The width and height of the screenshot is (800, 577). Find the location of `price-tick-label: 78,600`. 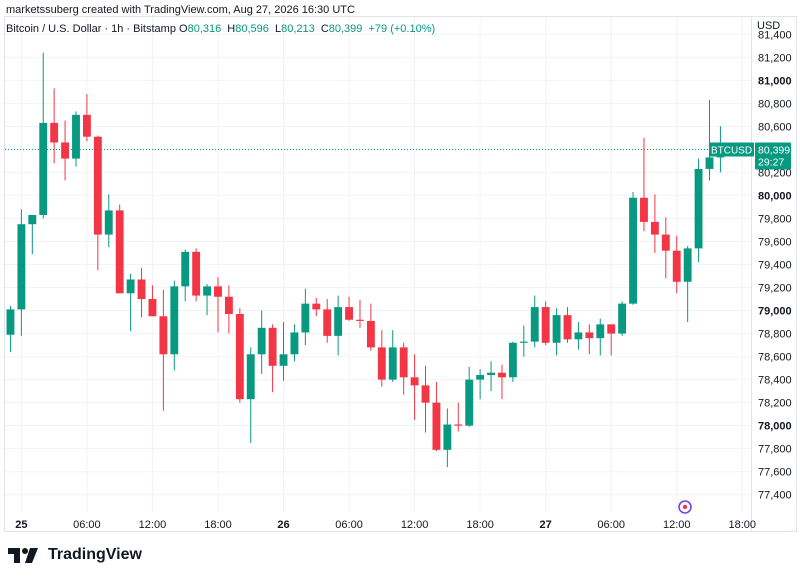

price-tick-label: 78,600 is located at coordinates (775, 358).